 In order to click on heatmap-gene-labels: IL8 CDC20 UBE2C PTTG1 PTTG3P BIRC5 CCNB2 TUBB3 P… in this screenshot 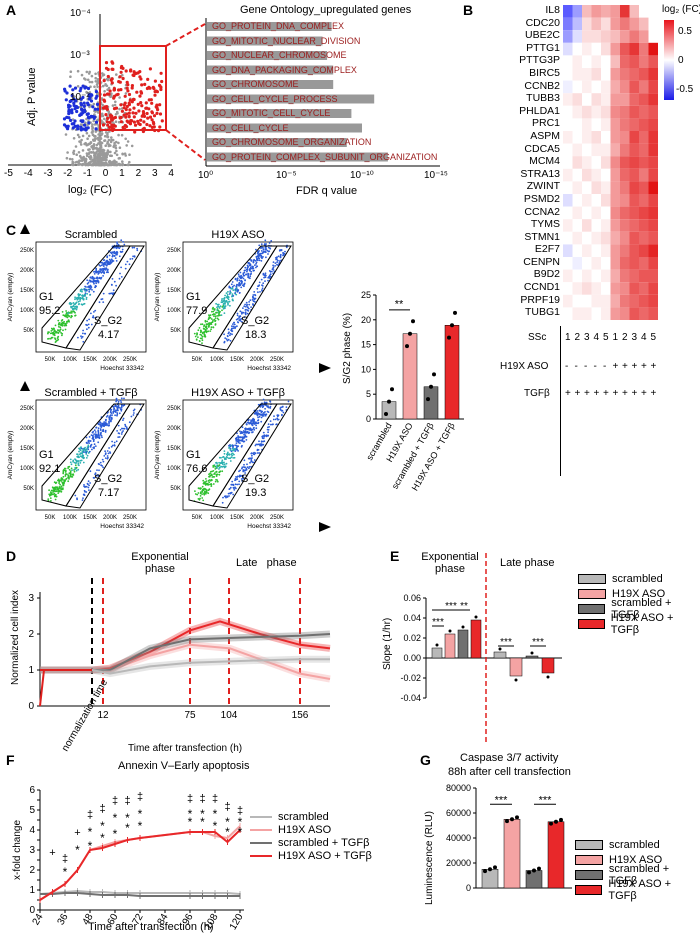, I will do `click(529, 161)`.